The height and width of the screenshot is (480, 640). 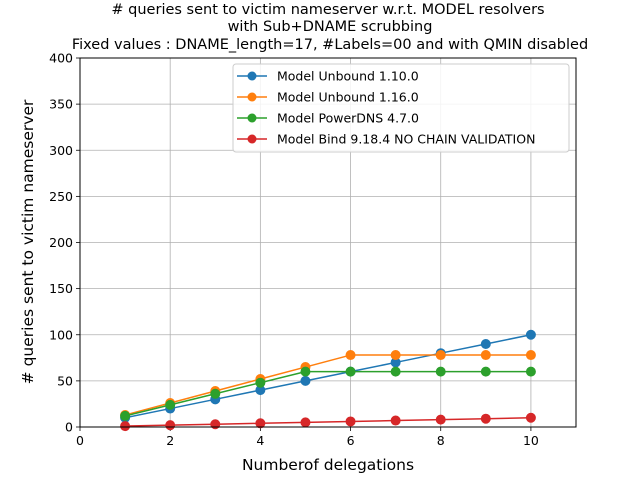 What do you see at coordinates (406, 139) in the screenshot?
I see `legend-label: Model Bind 9.18.4 NO CHAIN VALIDATION` at bounding box center [406, 139].